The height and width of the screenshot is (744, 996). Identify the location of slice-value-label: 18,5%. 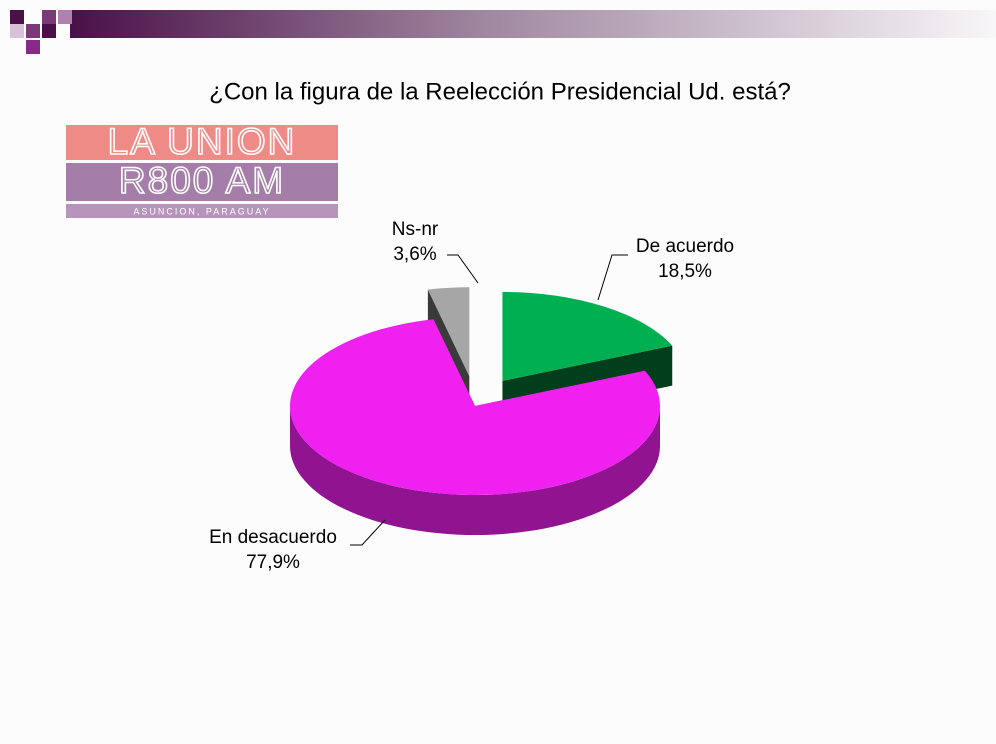
(685, 271).